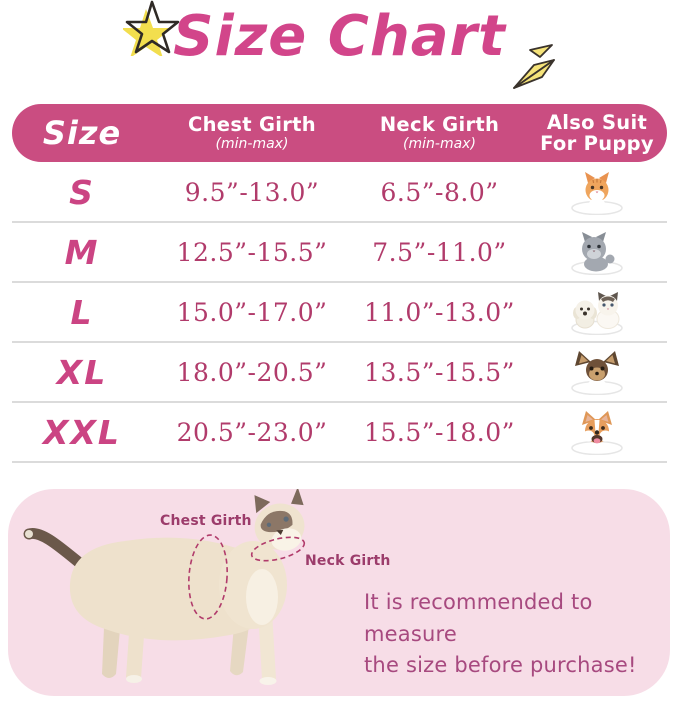  I want to click on chest-girth-cell: 20.5”-23.0”, so click(252, 432).